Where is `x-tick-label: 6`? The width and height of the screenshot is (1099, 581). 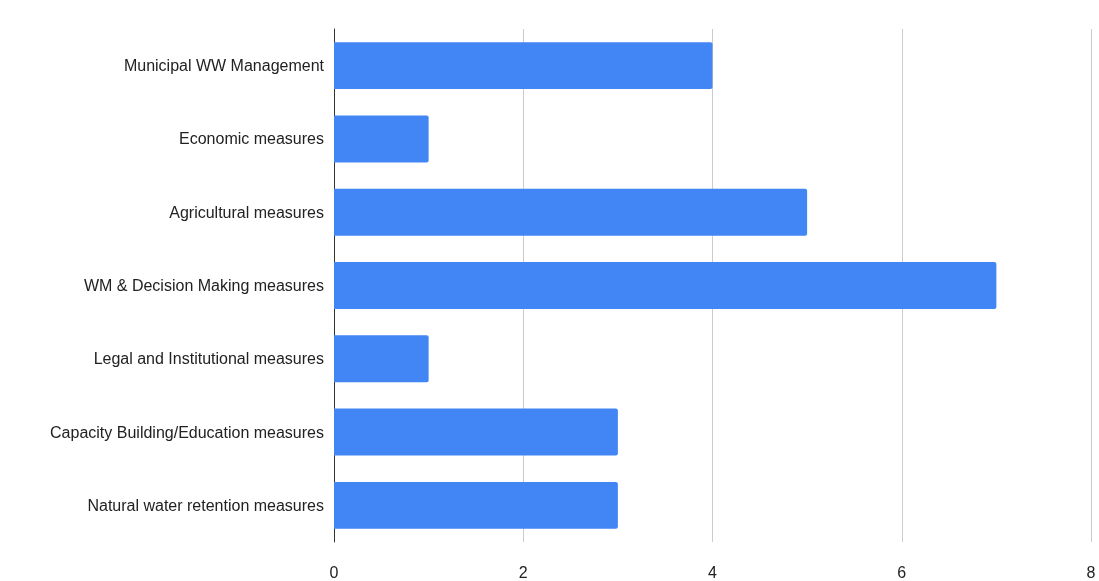 x-tick-label: 6 is located at coordinates (902, 572).